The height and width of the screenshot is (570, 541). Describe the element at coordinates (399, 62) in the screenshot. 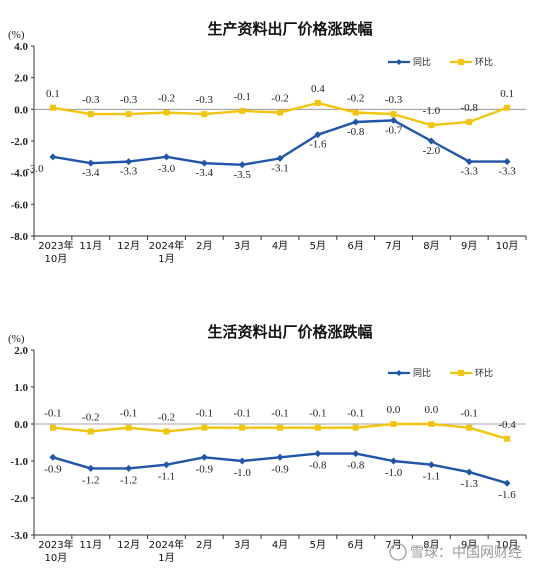

I see `legend-marker-yoy` at that location.